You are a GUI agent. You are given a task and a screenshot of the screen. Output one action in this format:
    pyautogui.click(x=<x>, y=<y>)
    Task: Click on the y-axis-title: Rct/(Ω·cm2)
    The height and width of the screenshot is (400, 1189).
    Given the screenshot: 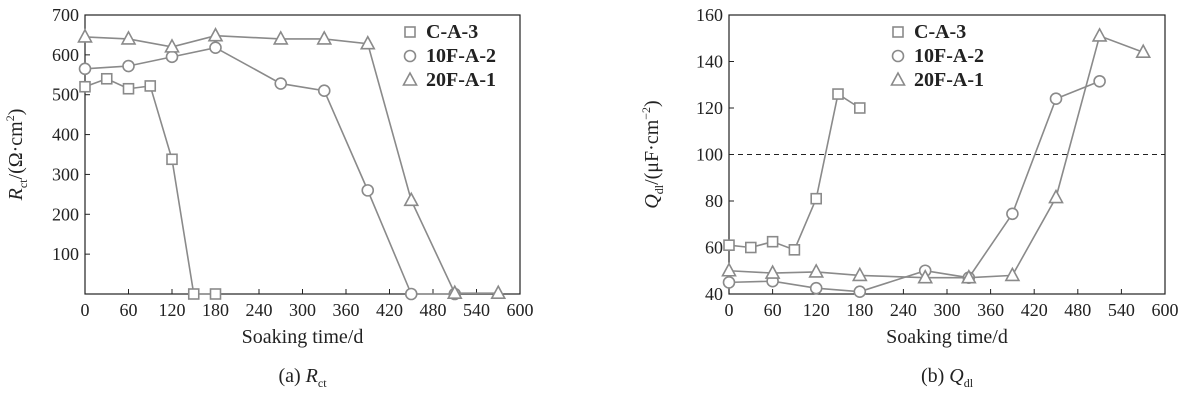 What is the action you would take?
    pyautogui.click(x=16, y=155)
    